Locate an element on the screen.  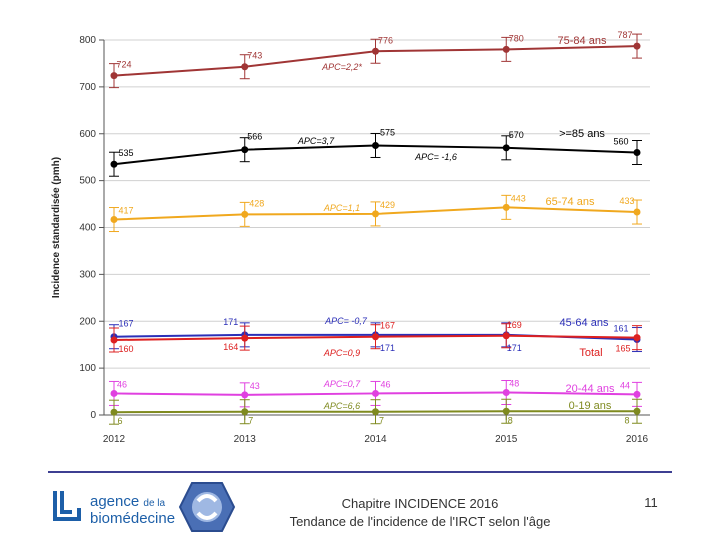
data-label: 776 is located at coordinates (385, 40).